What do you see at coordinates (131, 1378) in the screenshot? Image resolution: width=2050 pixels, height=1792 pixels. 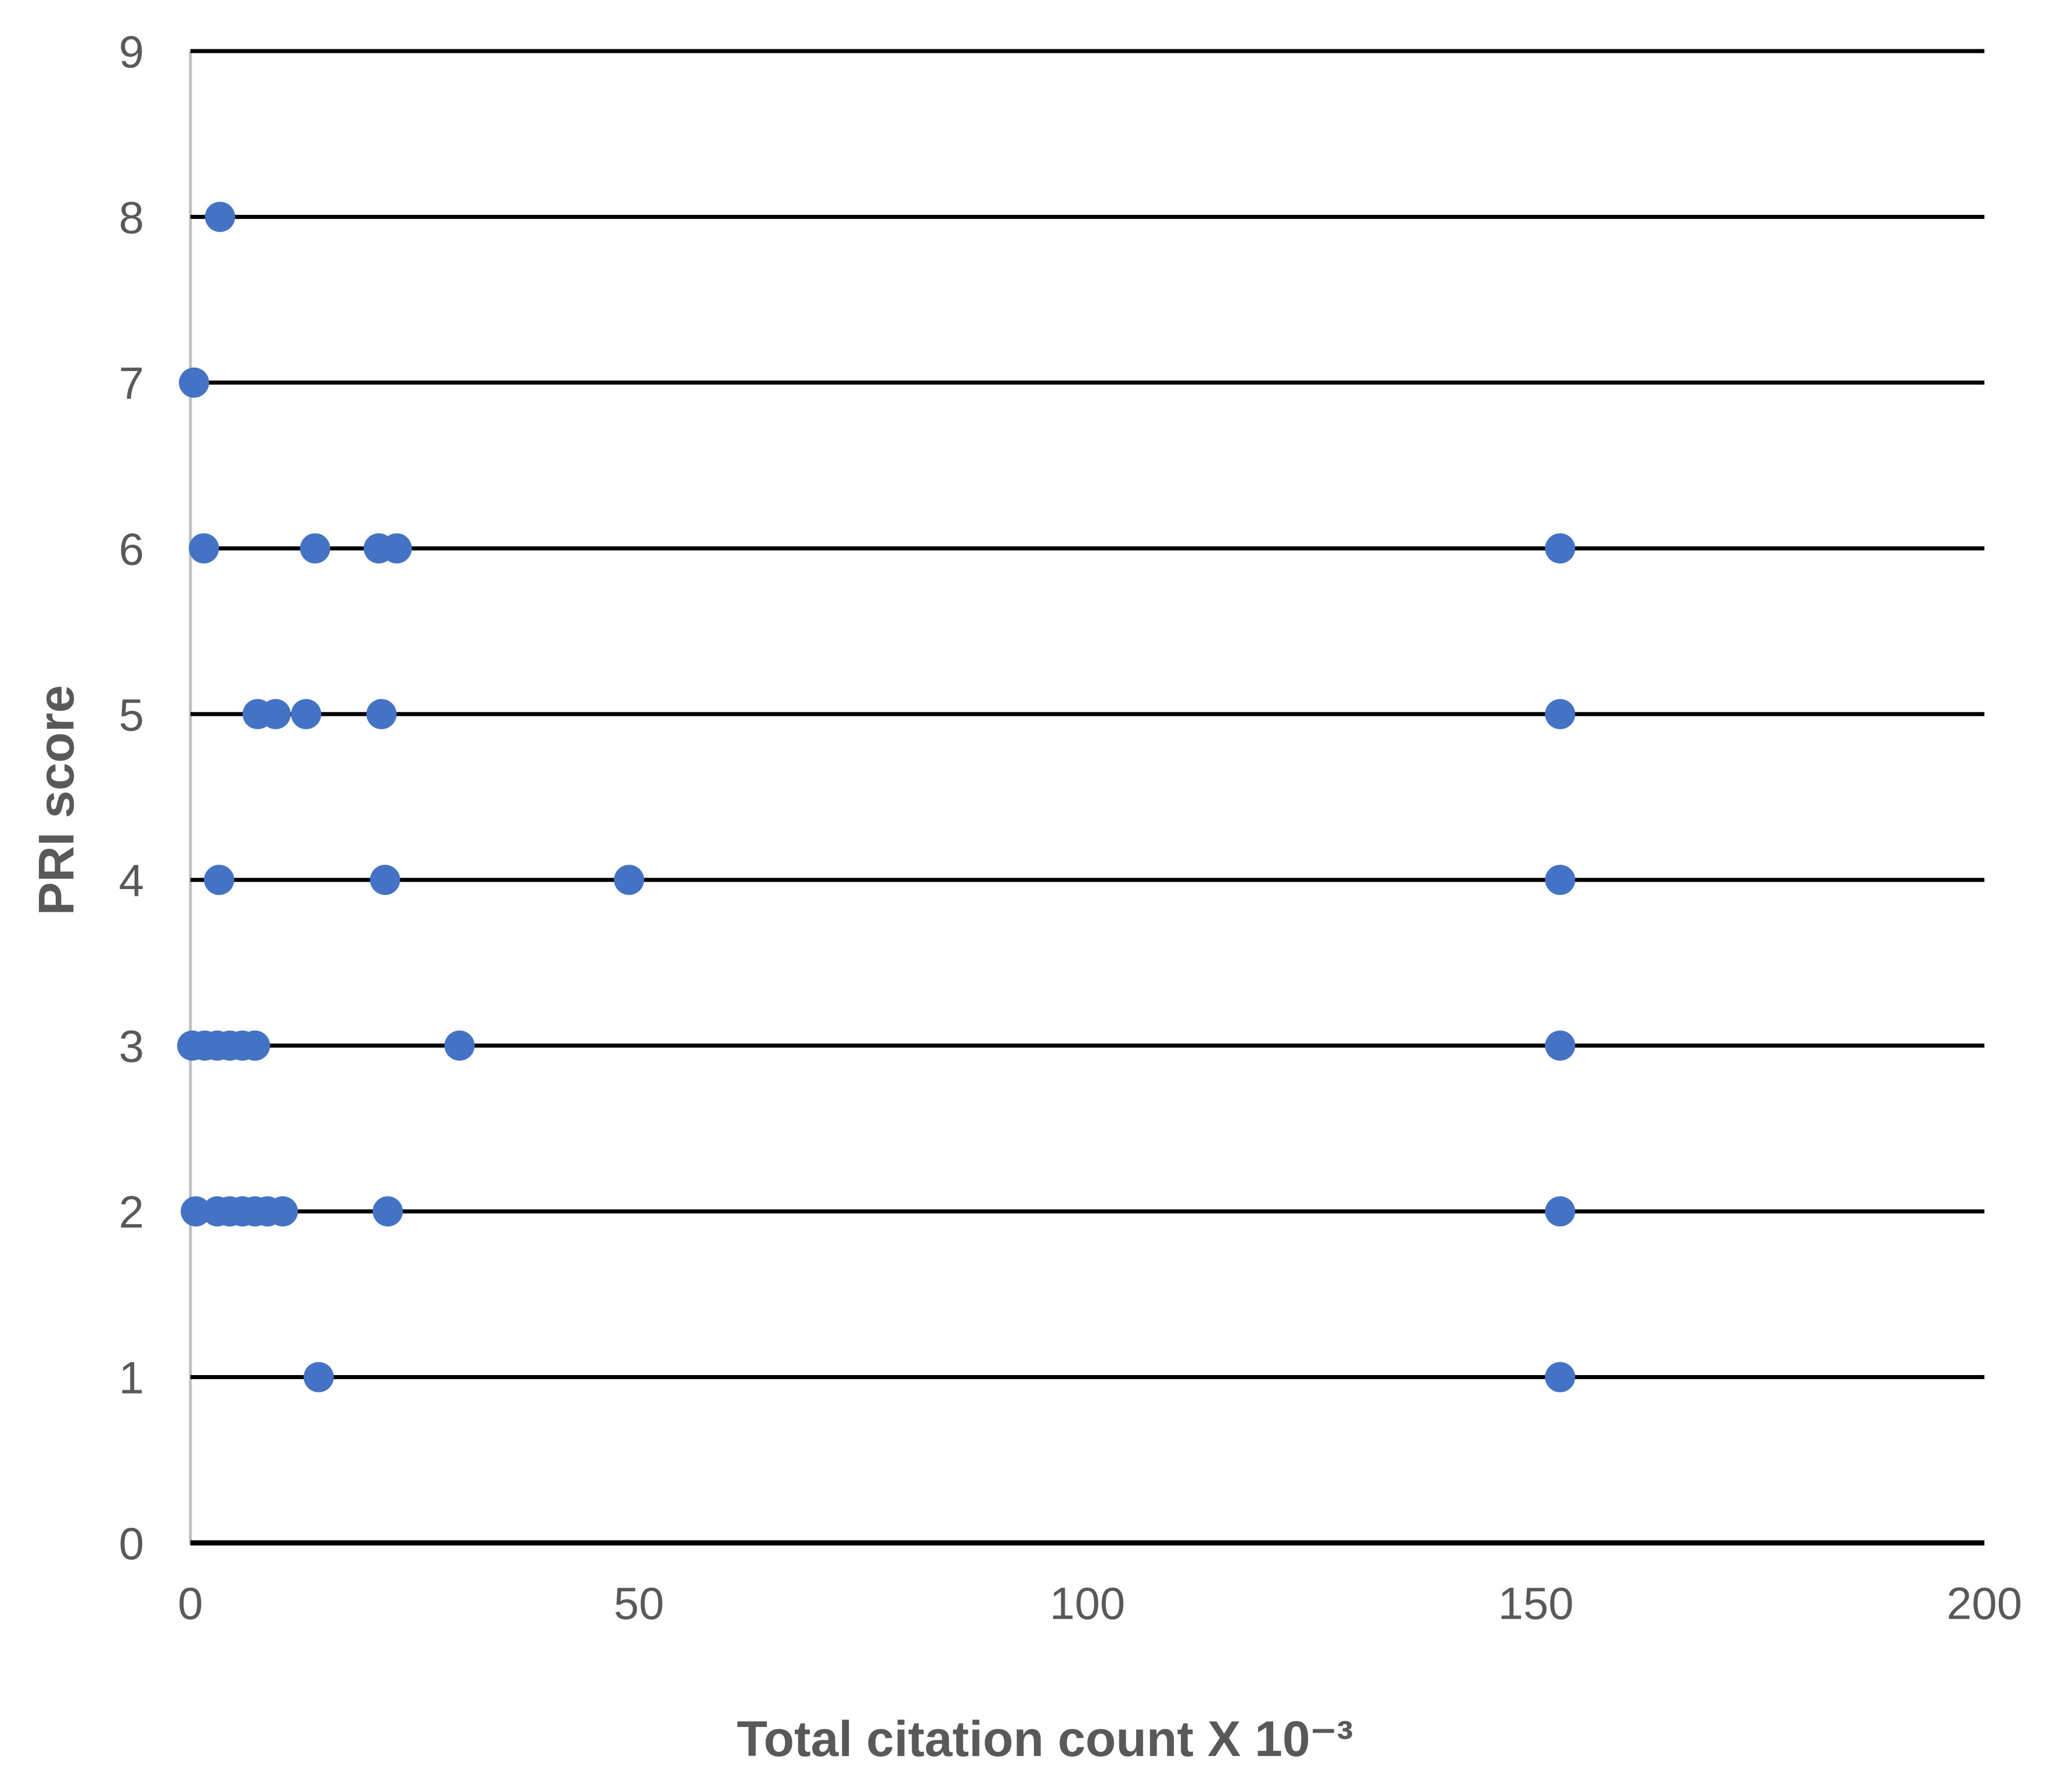 I see `y-tick-label: 1` at bounding box center [131, 1378].